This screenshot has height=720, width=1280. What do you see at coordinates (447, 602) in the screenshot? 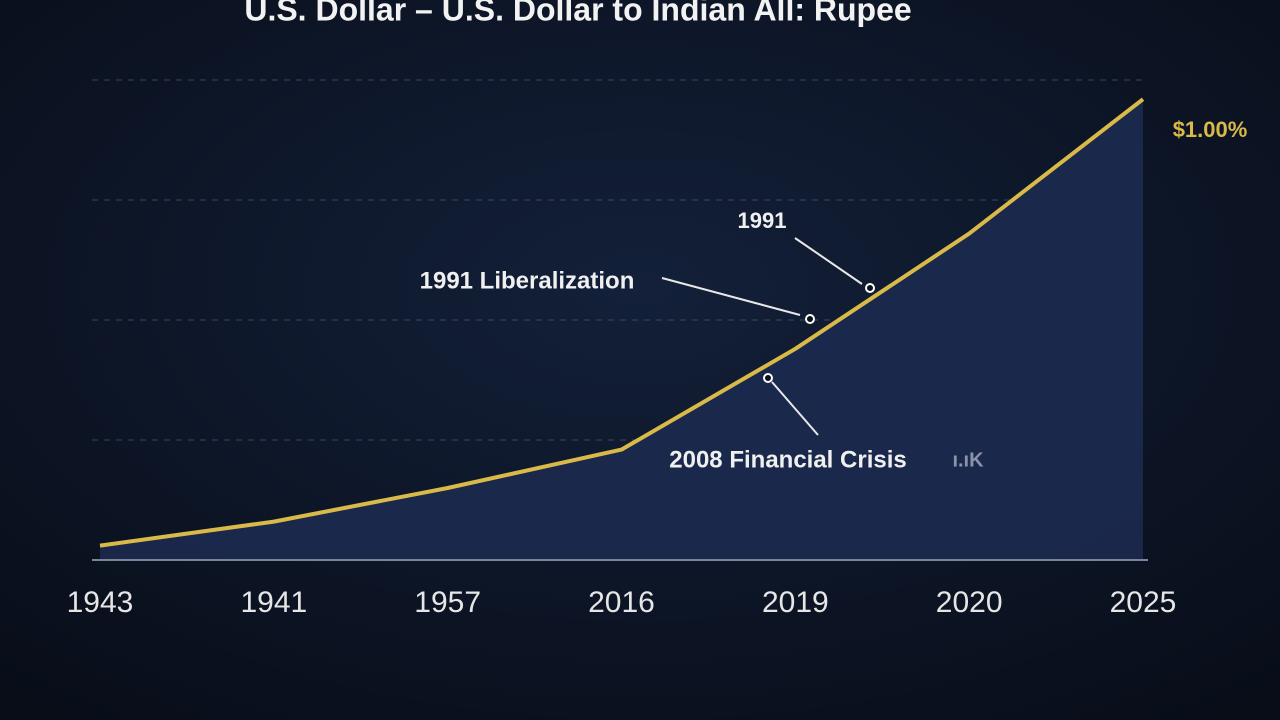
I see `x-tick-label: 1957` at bounding box center [447, 602].